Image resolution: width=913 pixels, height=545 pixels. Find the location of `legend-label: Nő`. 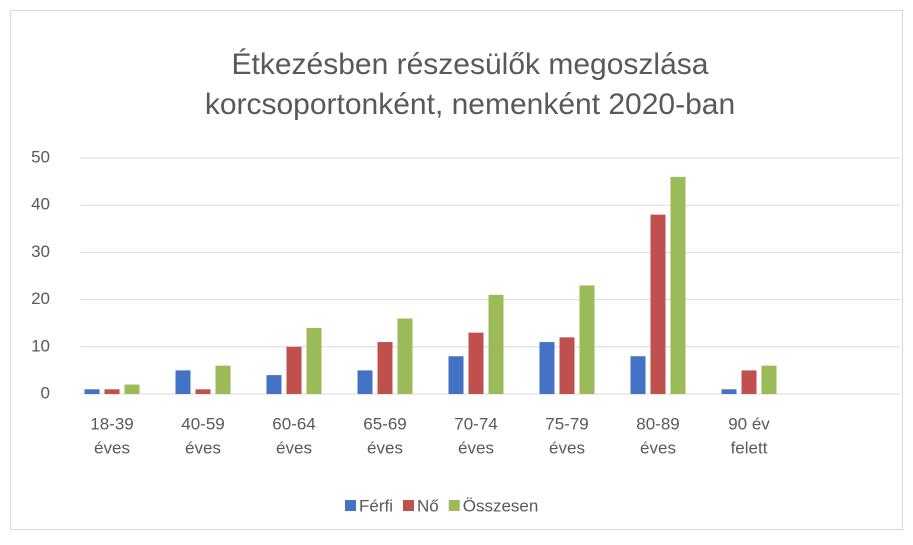

legend-label: Nő is located at coordinates (428, 505).